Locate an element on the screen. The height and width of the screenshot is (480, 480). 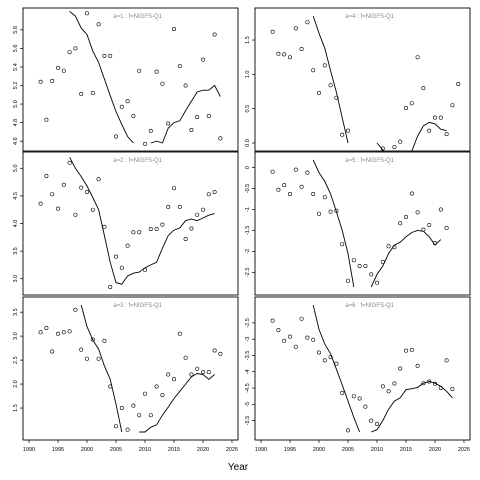
y-tick-label: 0 is located at coordinates (248, 167).